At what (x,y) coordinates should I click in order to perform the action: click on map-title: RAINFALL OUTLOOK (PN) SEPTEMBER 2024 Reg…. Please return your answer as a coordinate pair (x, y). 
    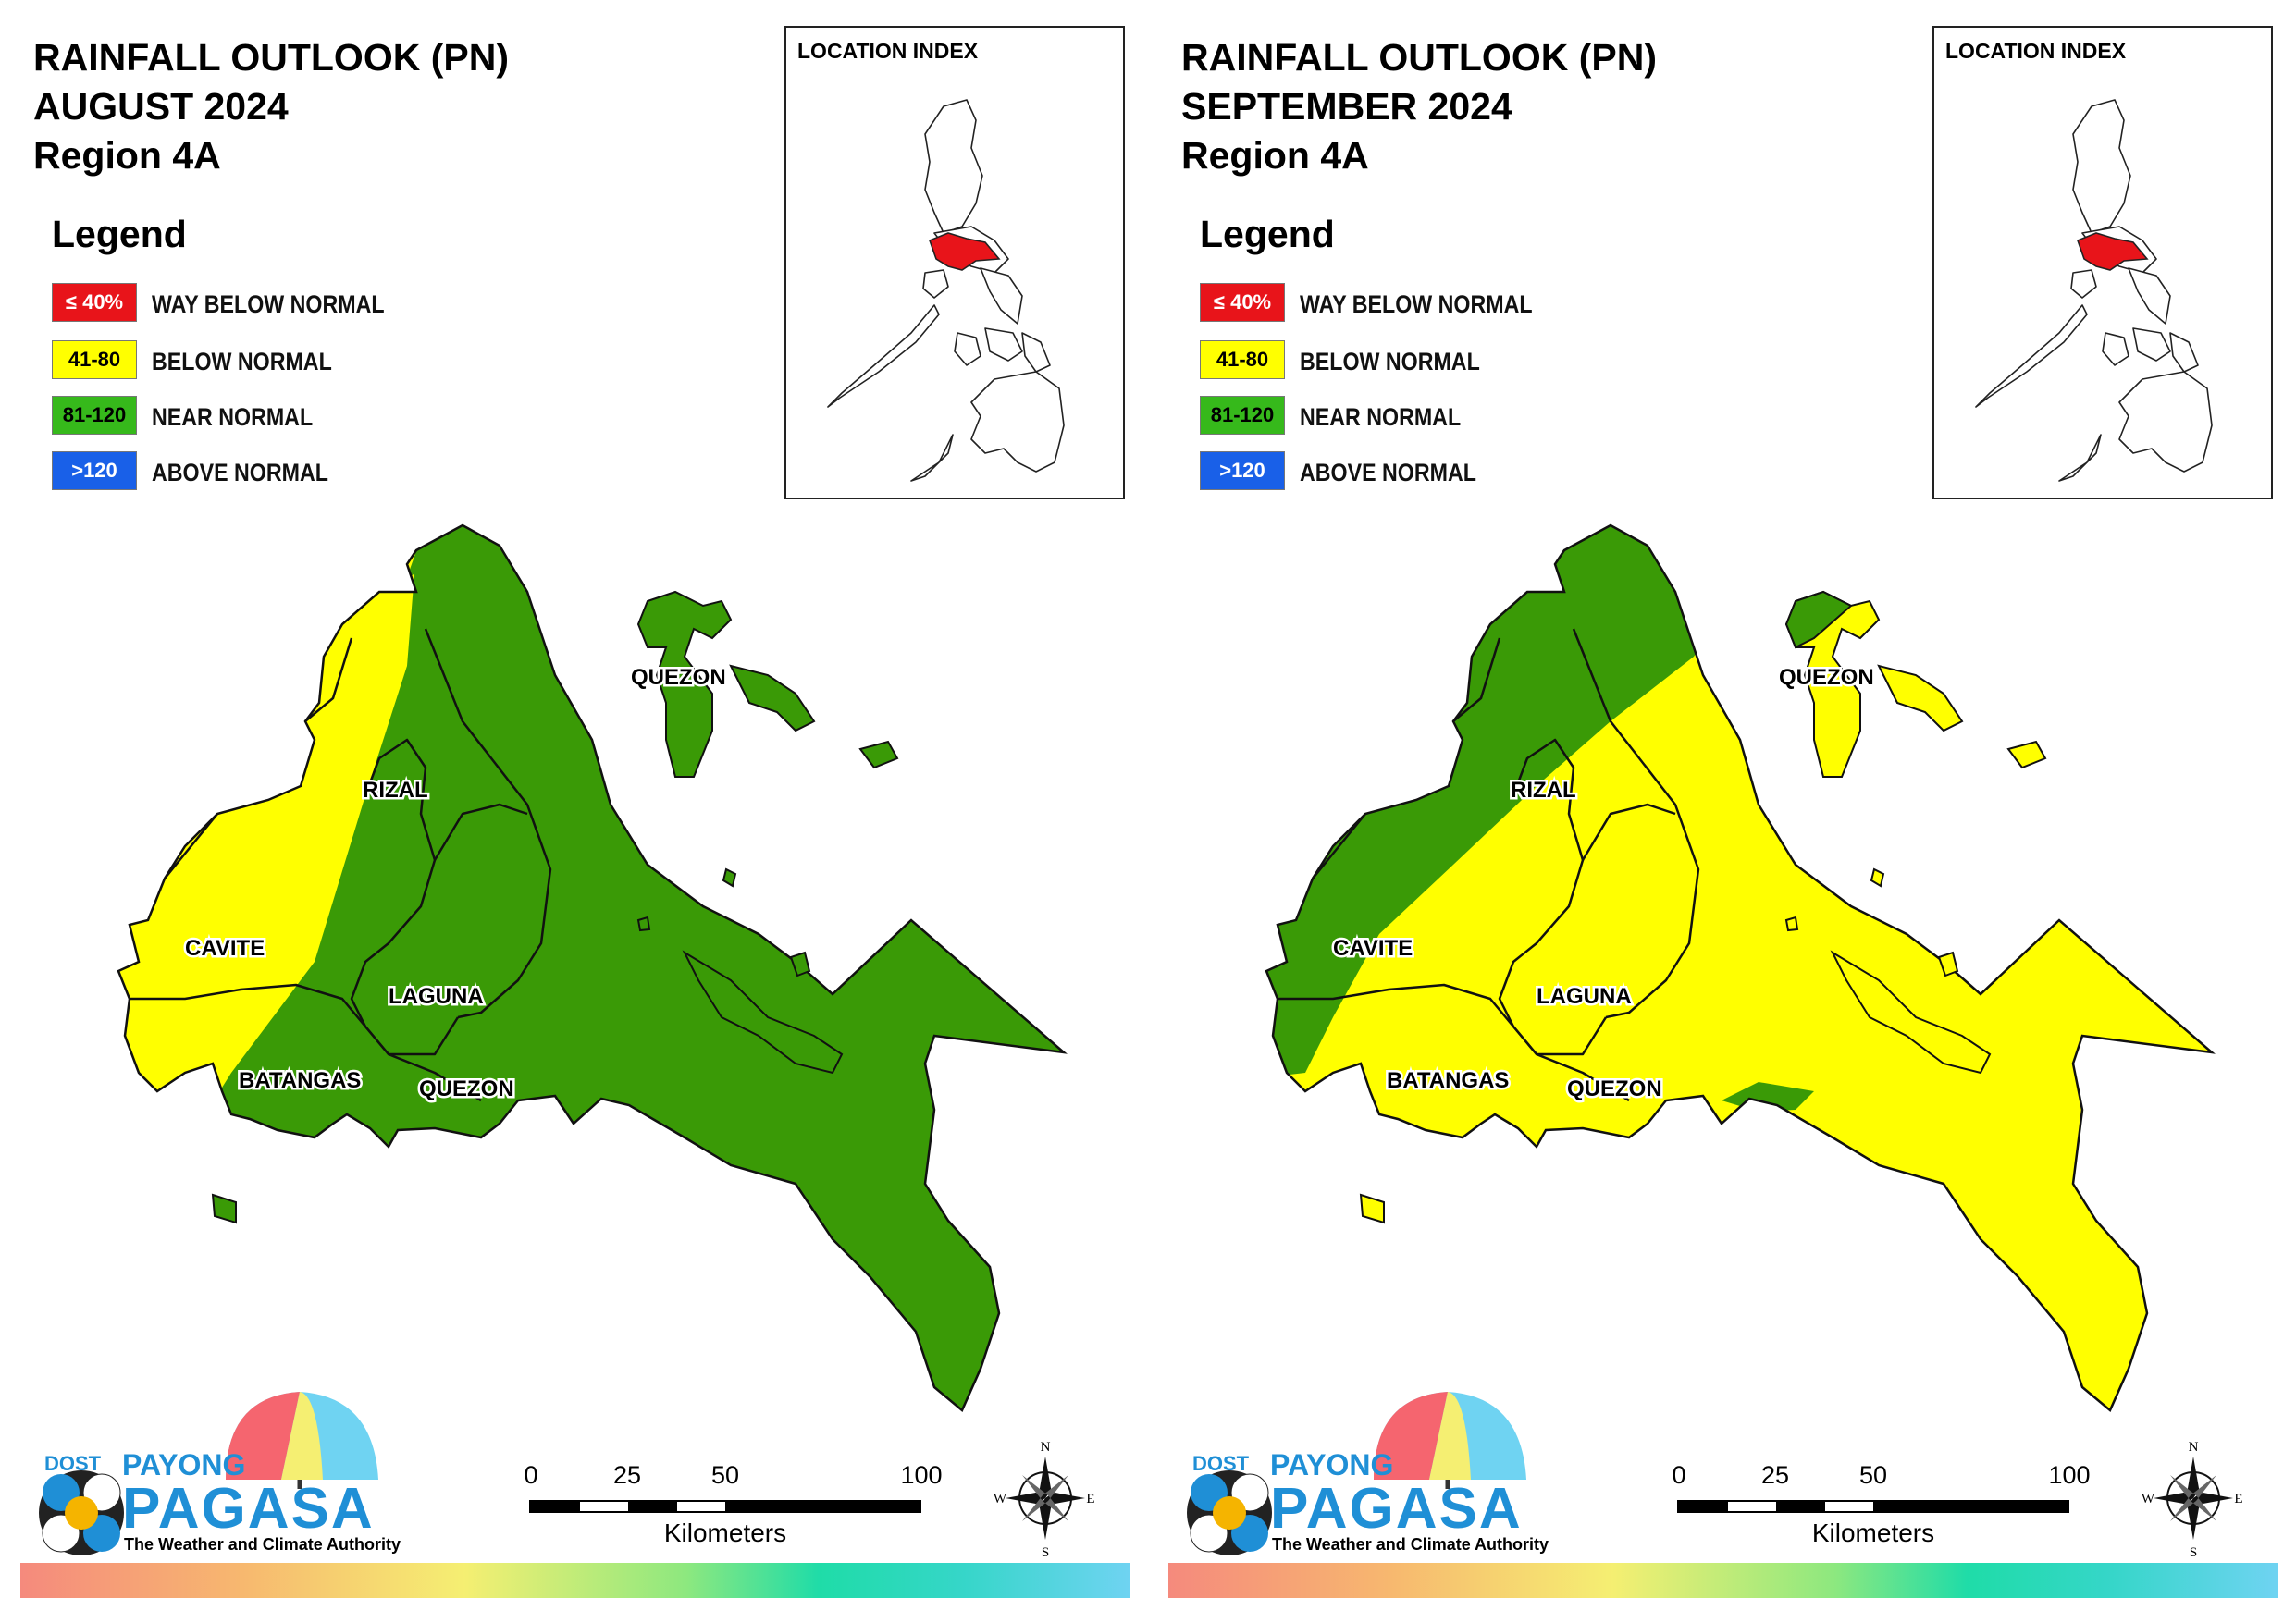
    Looking at the image, I should click on (1419, 106).